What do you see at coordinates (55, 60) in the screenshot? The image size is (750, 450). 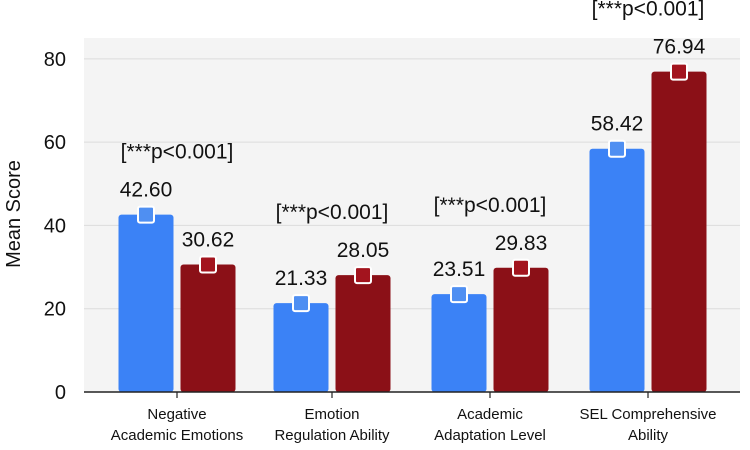 I see `y-tick-label: 80` at bounding box center [55, 60].